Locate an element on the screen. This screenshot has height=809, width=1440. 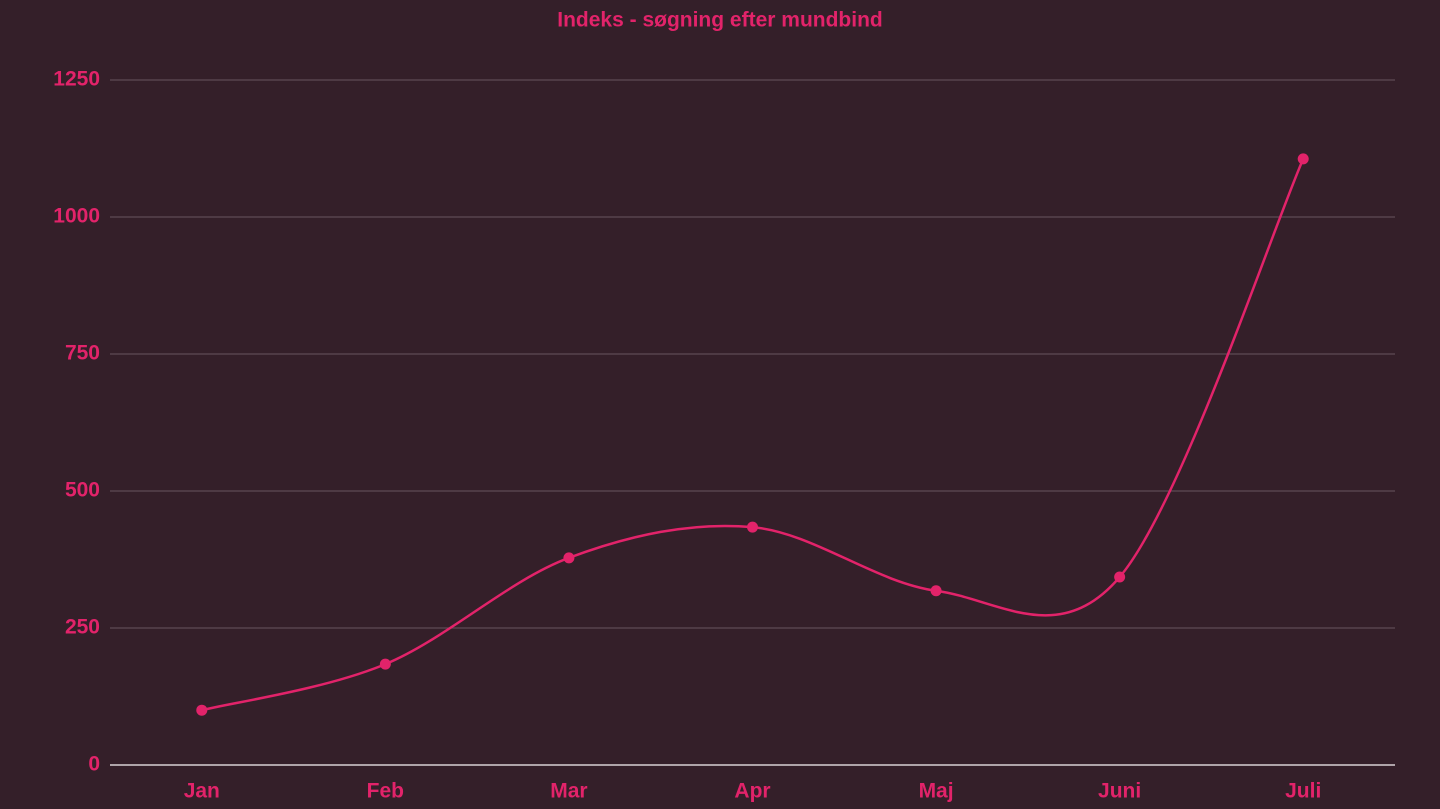
y-tick-label: 500 is located at coordinates (82, 490).